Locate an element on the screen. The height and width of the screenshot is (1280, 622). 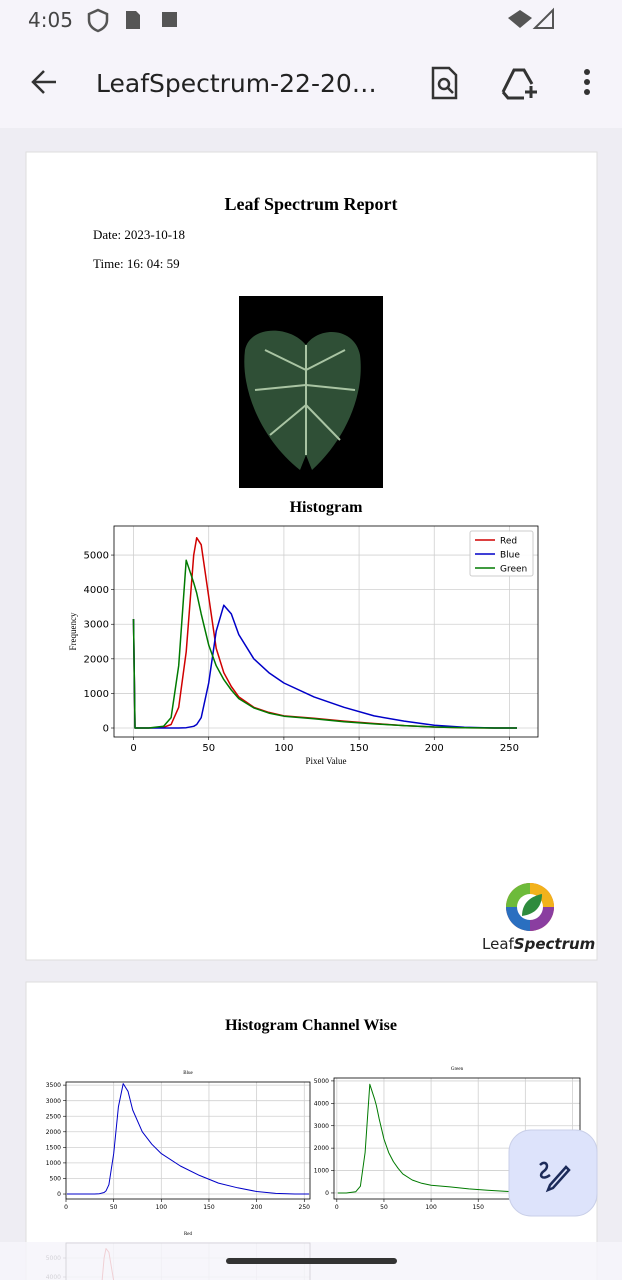
a-icon is located at coordinates (169, 19).